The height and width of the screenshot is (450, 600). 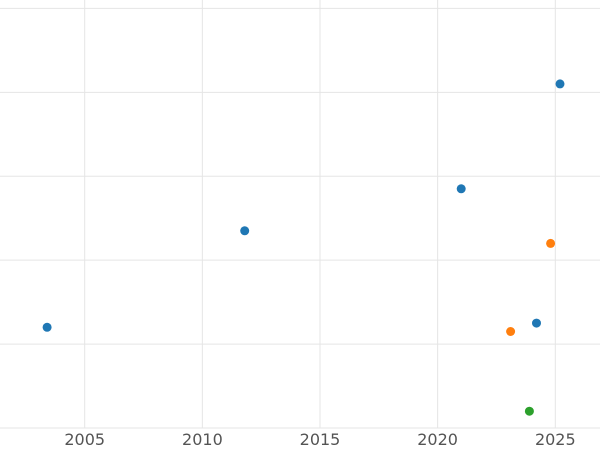 What do you see at coordinates (84, 439) in the screenshot?
I see `x-tick-label: 2005` at bounding box center [84, 439].